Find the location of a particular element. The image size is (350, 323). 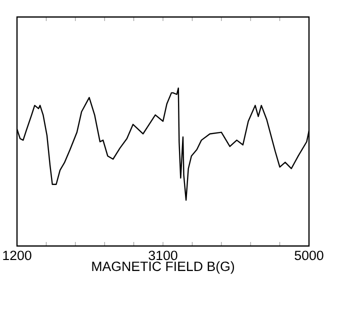

x-tick-label: 1200 is located at coordinates (17, 255).